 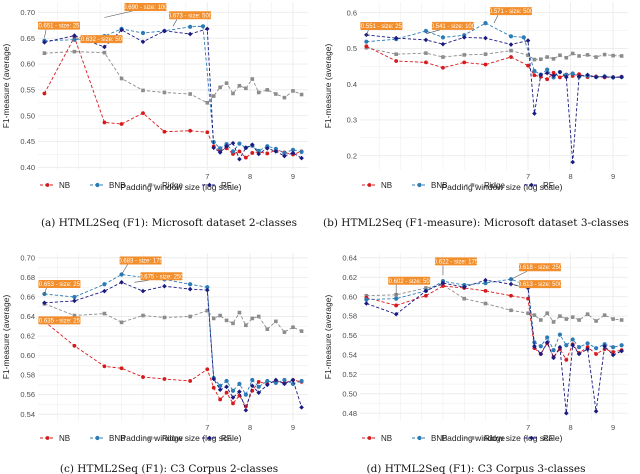 I want to click on legend: NB BNB Ridge RF, so click(x=458, y=185).